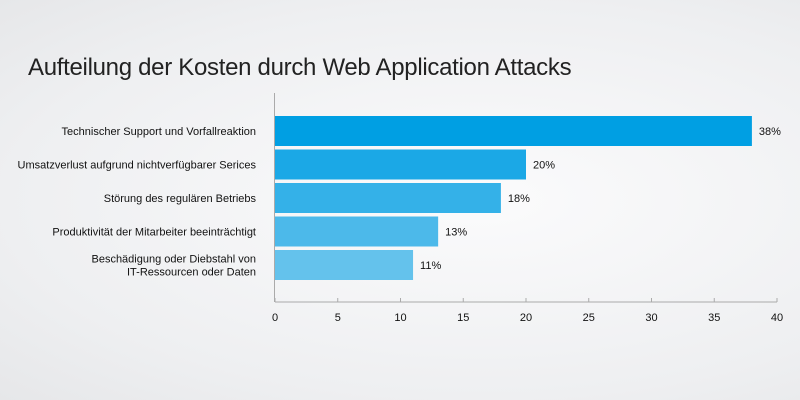 This screenshot has width=800, height=400. Describe the element at coordinates (544, 166) in the screenshot. I see `bar-value-label: 20%` at that location.